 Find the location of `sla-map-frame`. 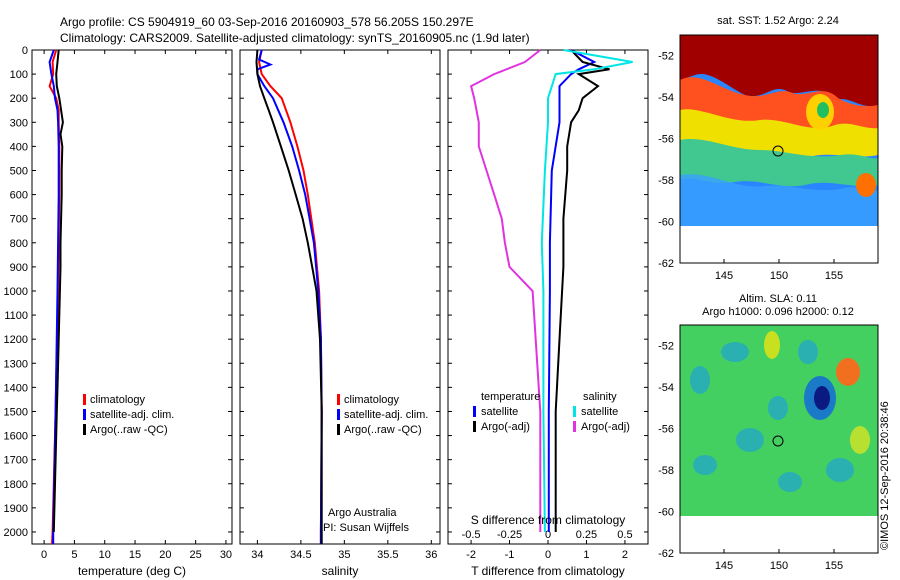

sla-map-frame is located at coordinates (779, 439).